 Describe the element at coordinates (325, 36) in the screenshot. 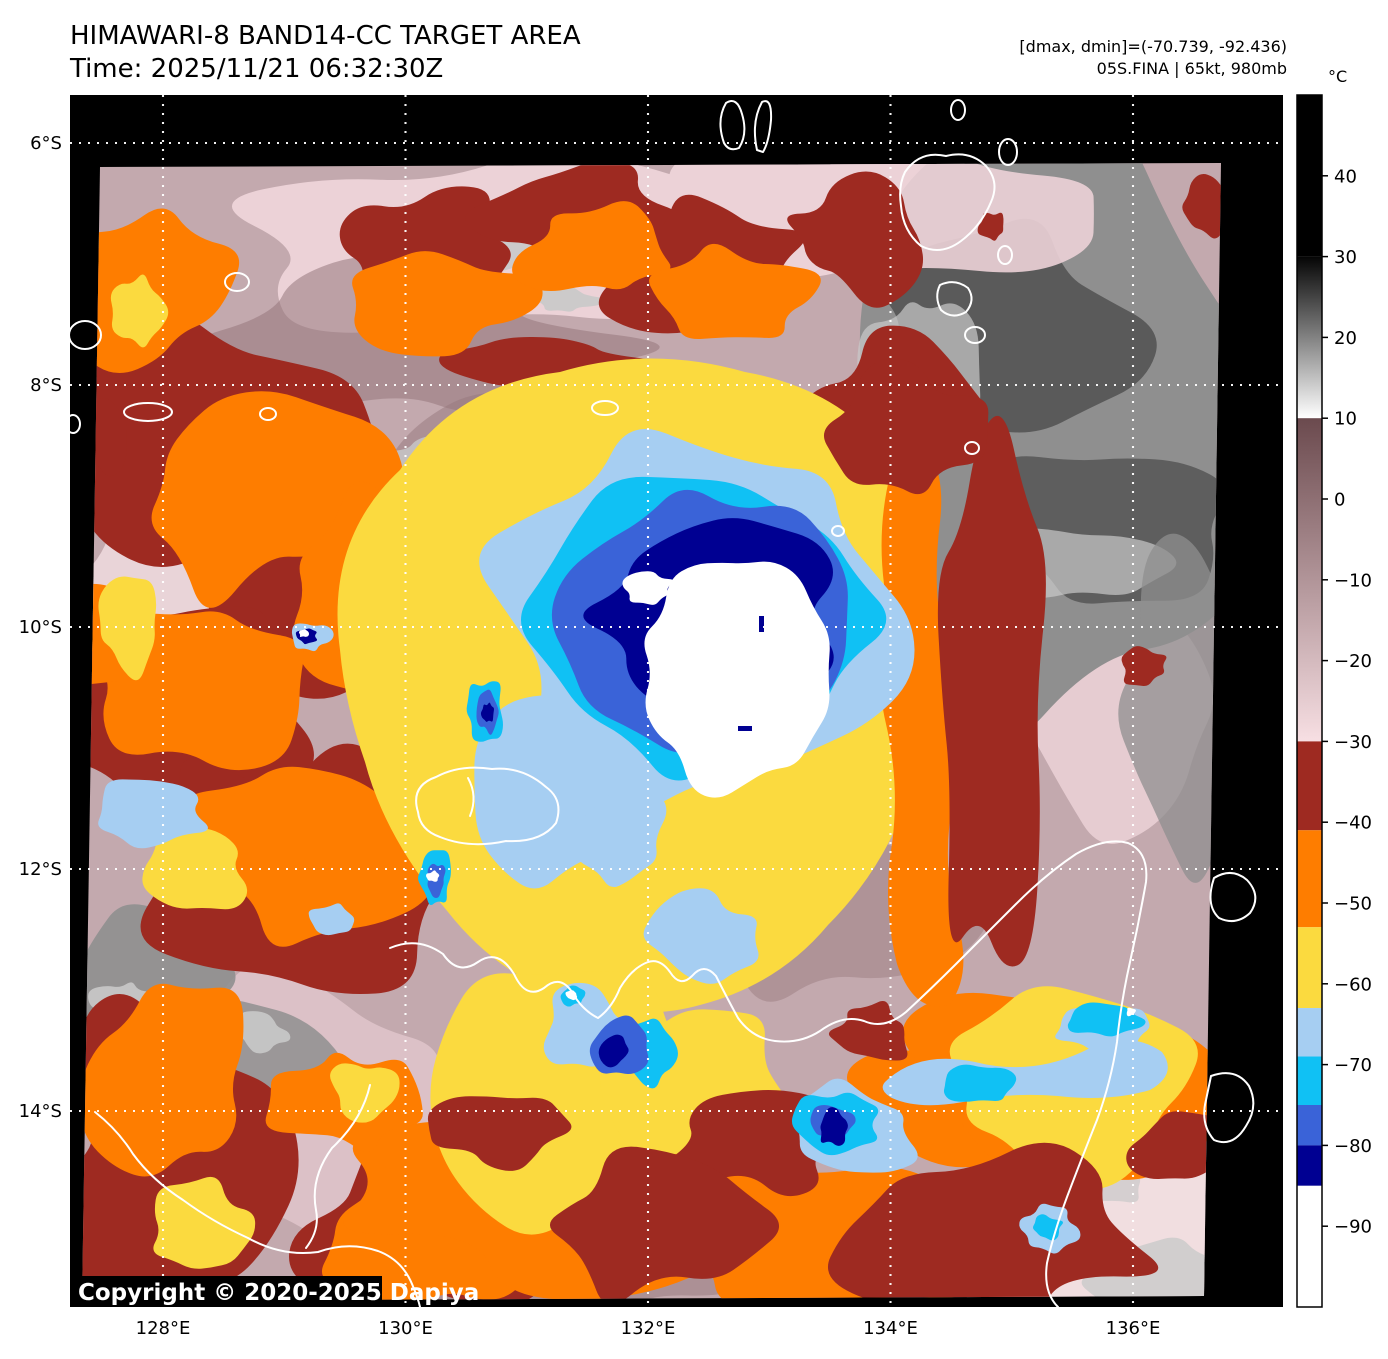

I see `product-title: HIMAWARI-8 BAND14-CC TARGET AREA` at that location.